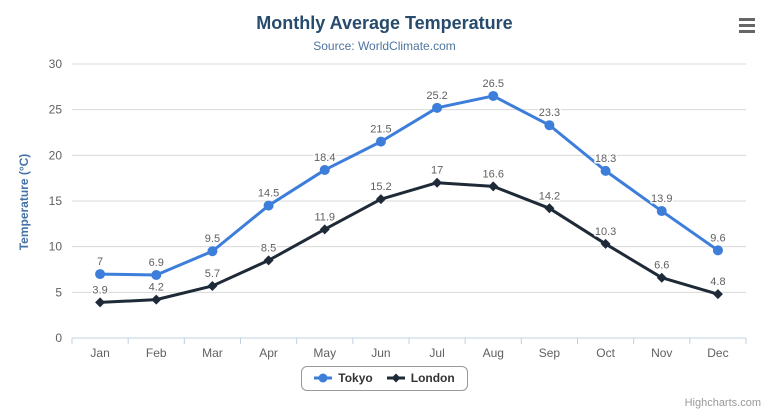  I want to click on y-axis-tick-label: 30, so click(56, 64).